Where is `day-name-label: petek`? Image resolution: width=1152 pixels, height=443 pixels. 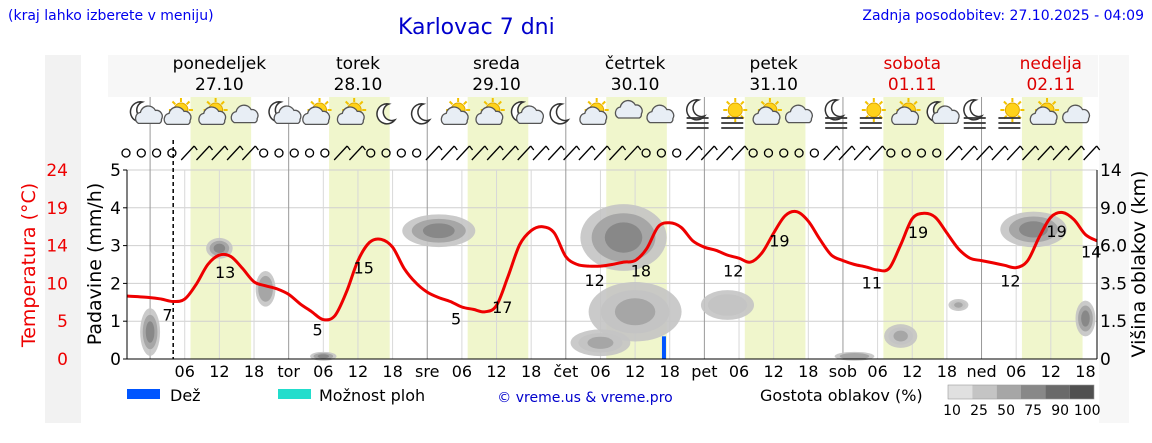
day-name-label: petek is located at coordinates (774, 64).